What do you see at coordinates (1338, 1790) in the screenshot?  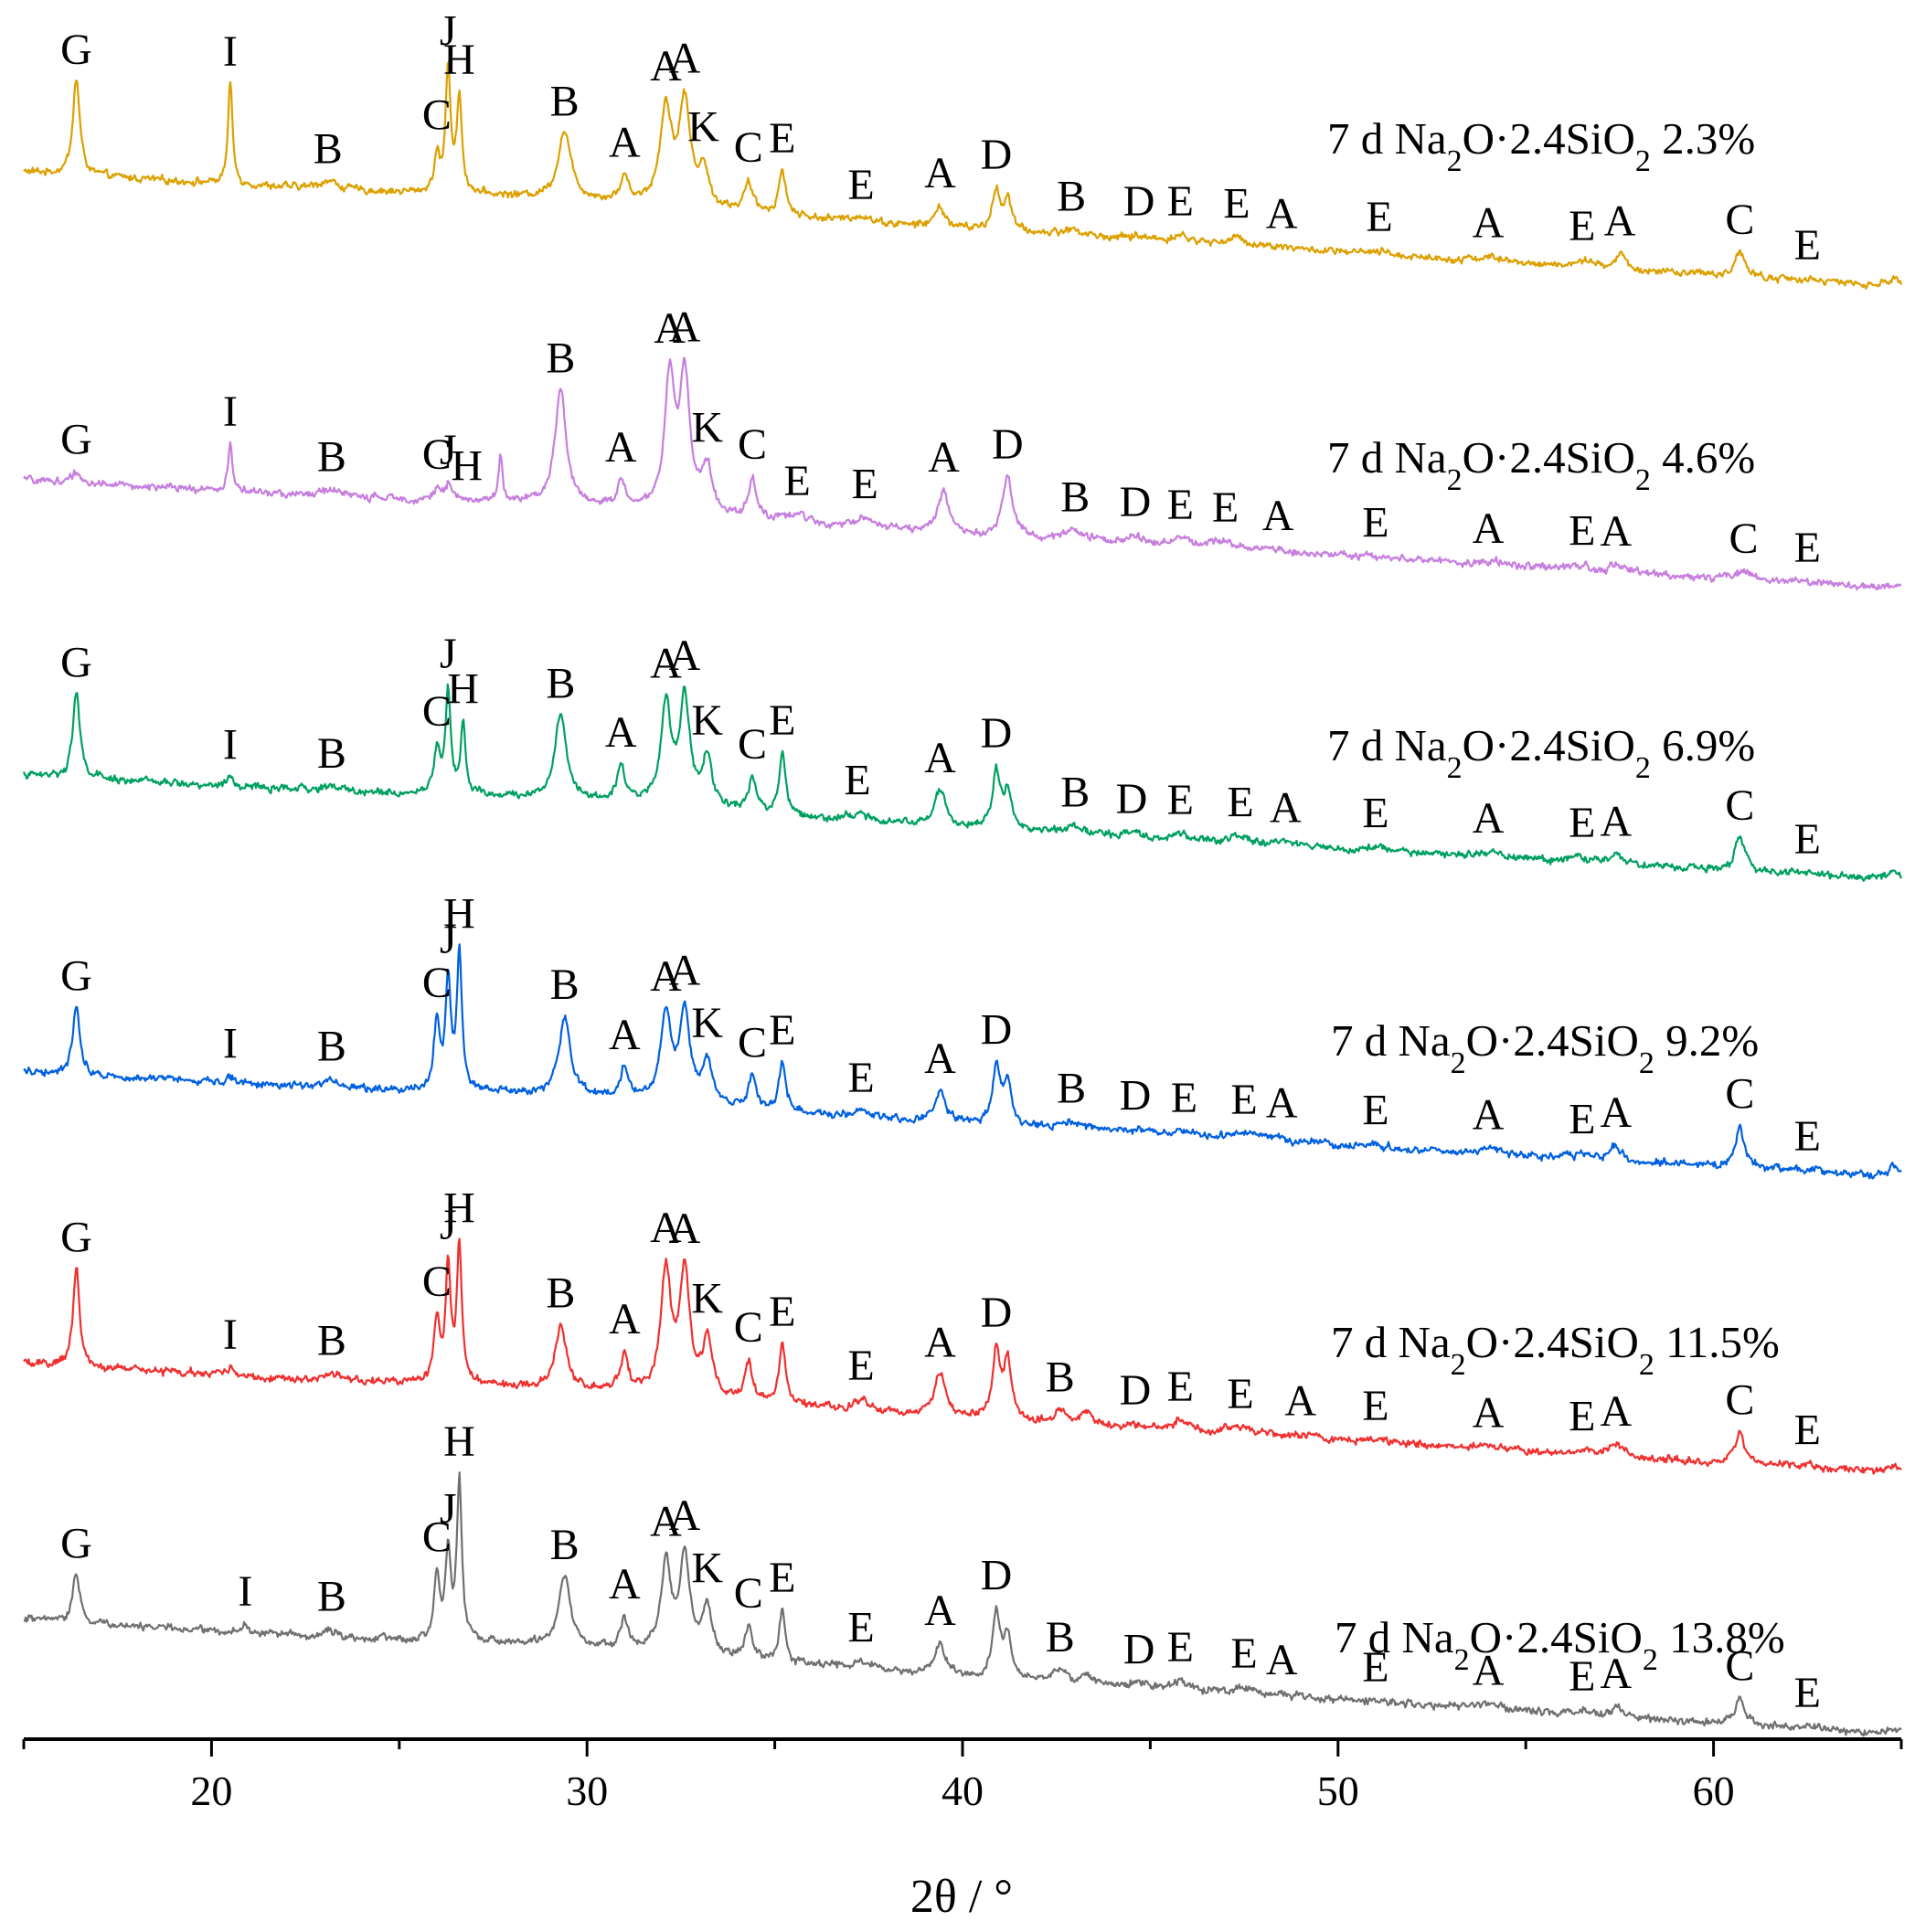 I see `x-tick-label: 50` at bounding box center [1338, 1790].